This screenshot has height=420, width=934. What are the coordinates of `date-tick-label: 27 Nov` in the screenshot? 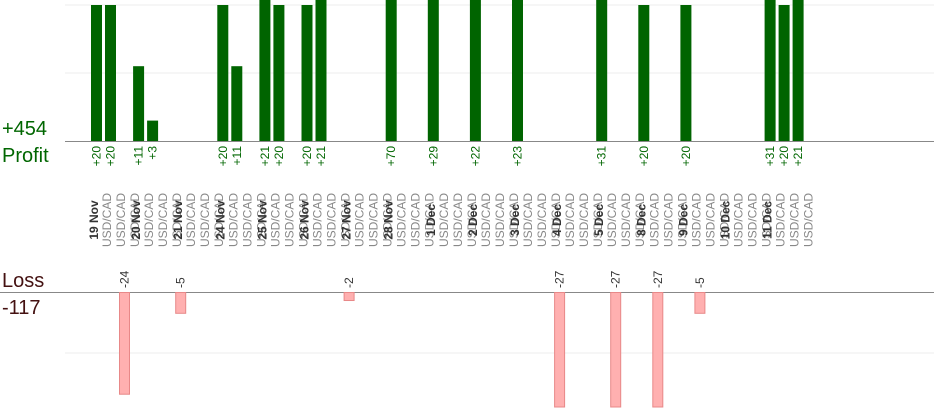 It's located at (347, 220).